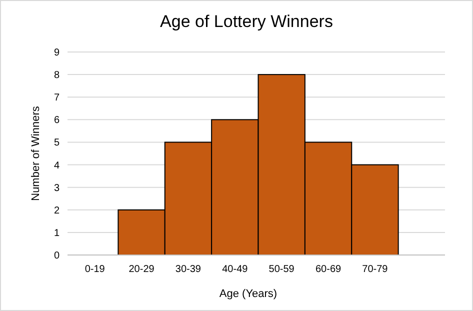 This screenshot has width=473, height=311. Describe the element at coordinates (246, 21) in the screenshot. I see `chart-title: Age of Lottery Winners` at that location.